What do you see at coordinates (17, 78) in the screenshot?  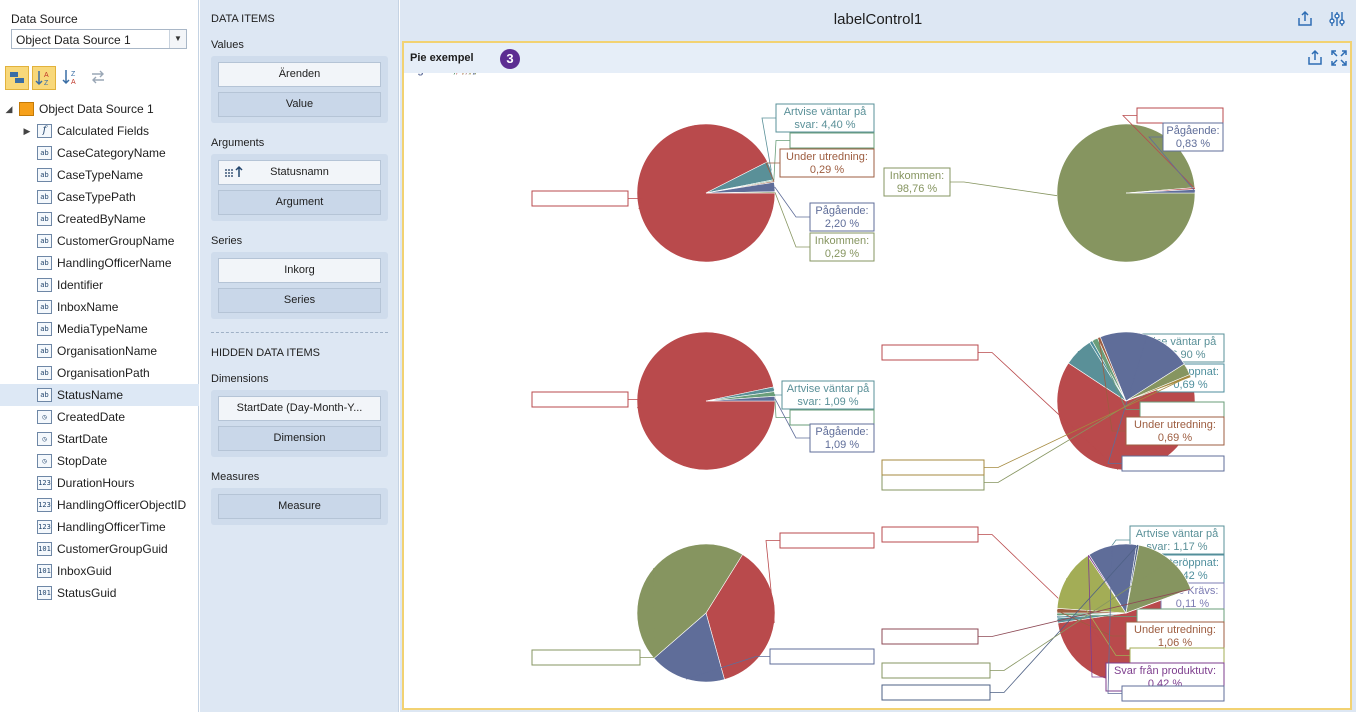 I see `group-by-type-icon` at bounding box center [17, 78].